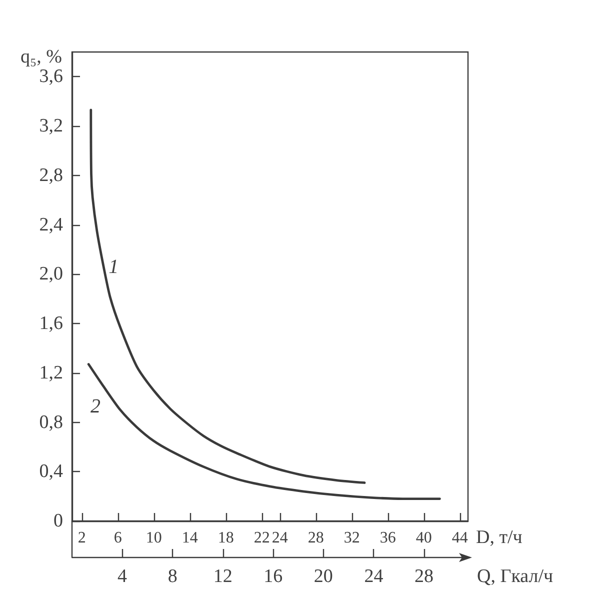 Image resolution: width=600 pixels, height=604 pixels. I want to click on x-tick-label: 10, so click(154, 538).